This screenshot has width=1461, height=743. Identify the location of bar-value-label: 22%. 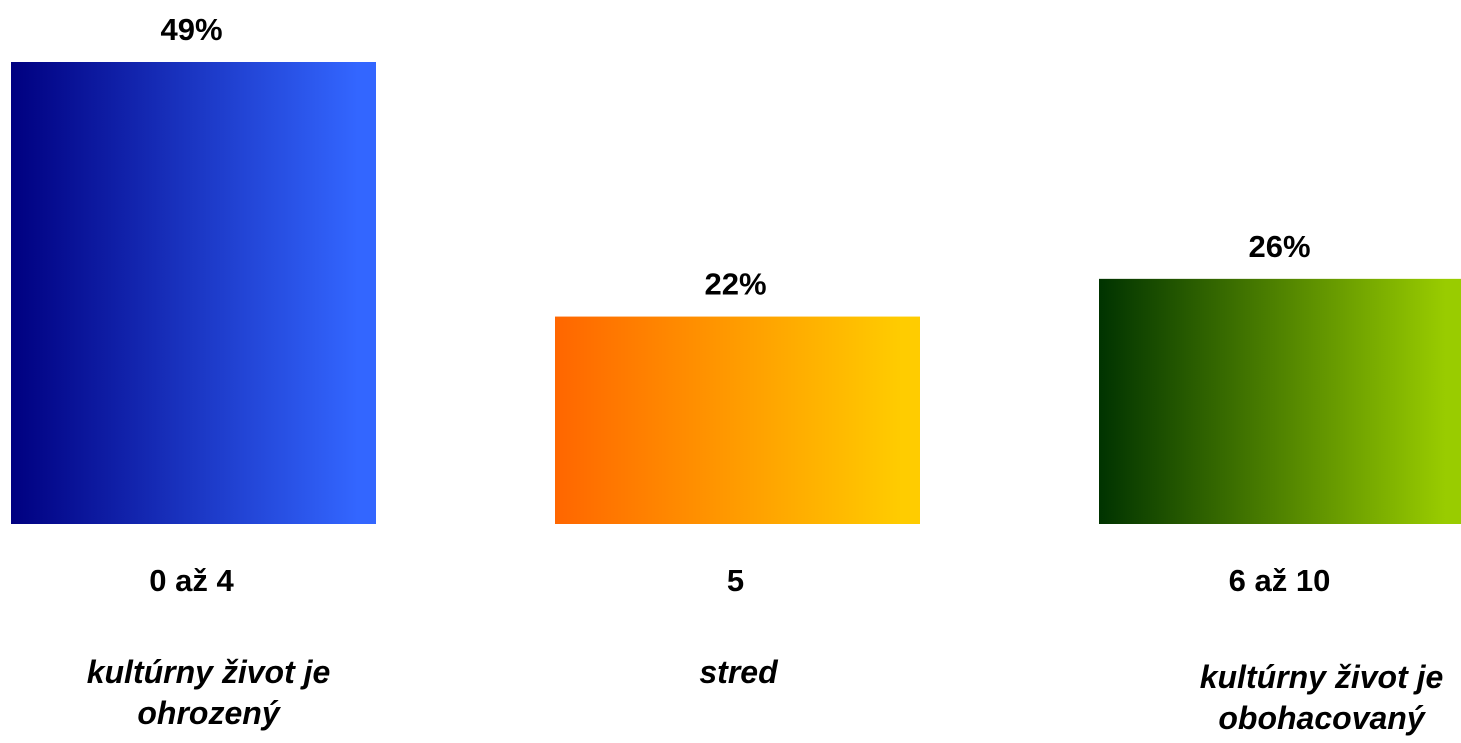
(735, 284).